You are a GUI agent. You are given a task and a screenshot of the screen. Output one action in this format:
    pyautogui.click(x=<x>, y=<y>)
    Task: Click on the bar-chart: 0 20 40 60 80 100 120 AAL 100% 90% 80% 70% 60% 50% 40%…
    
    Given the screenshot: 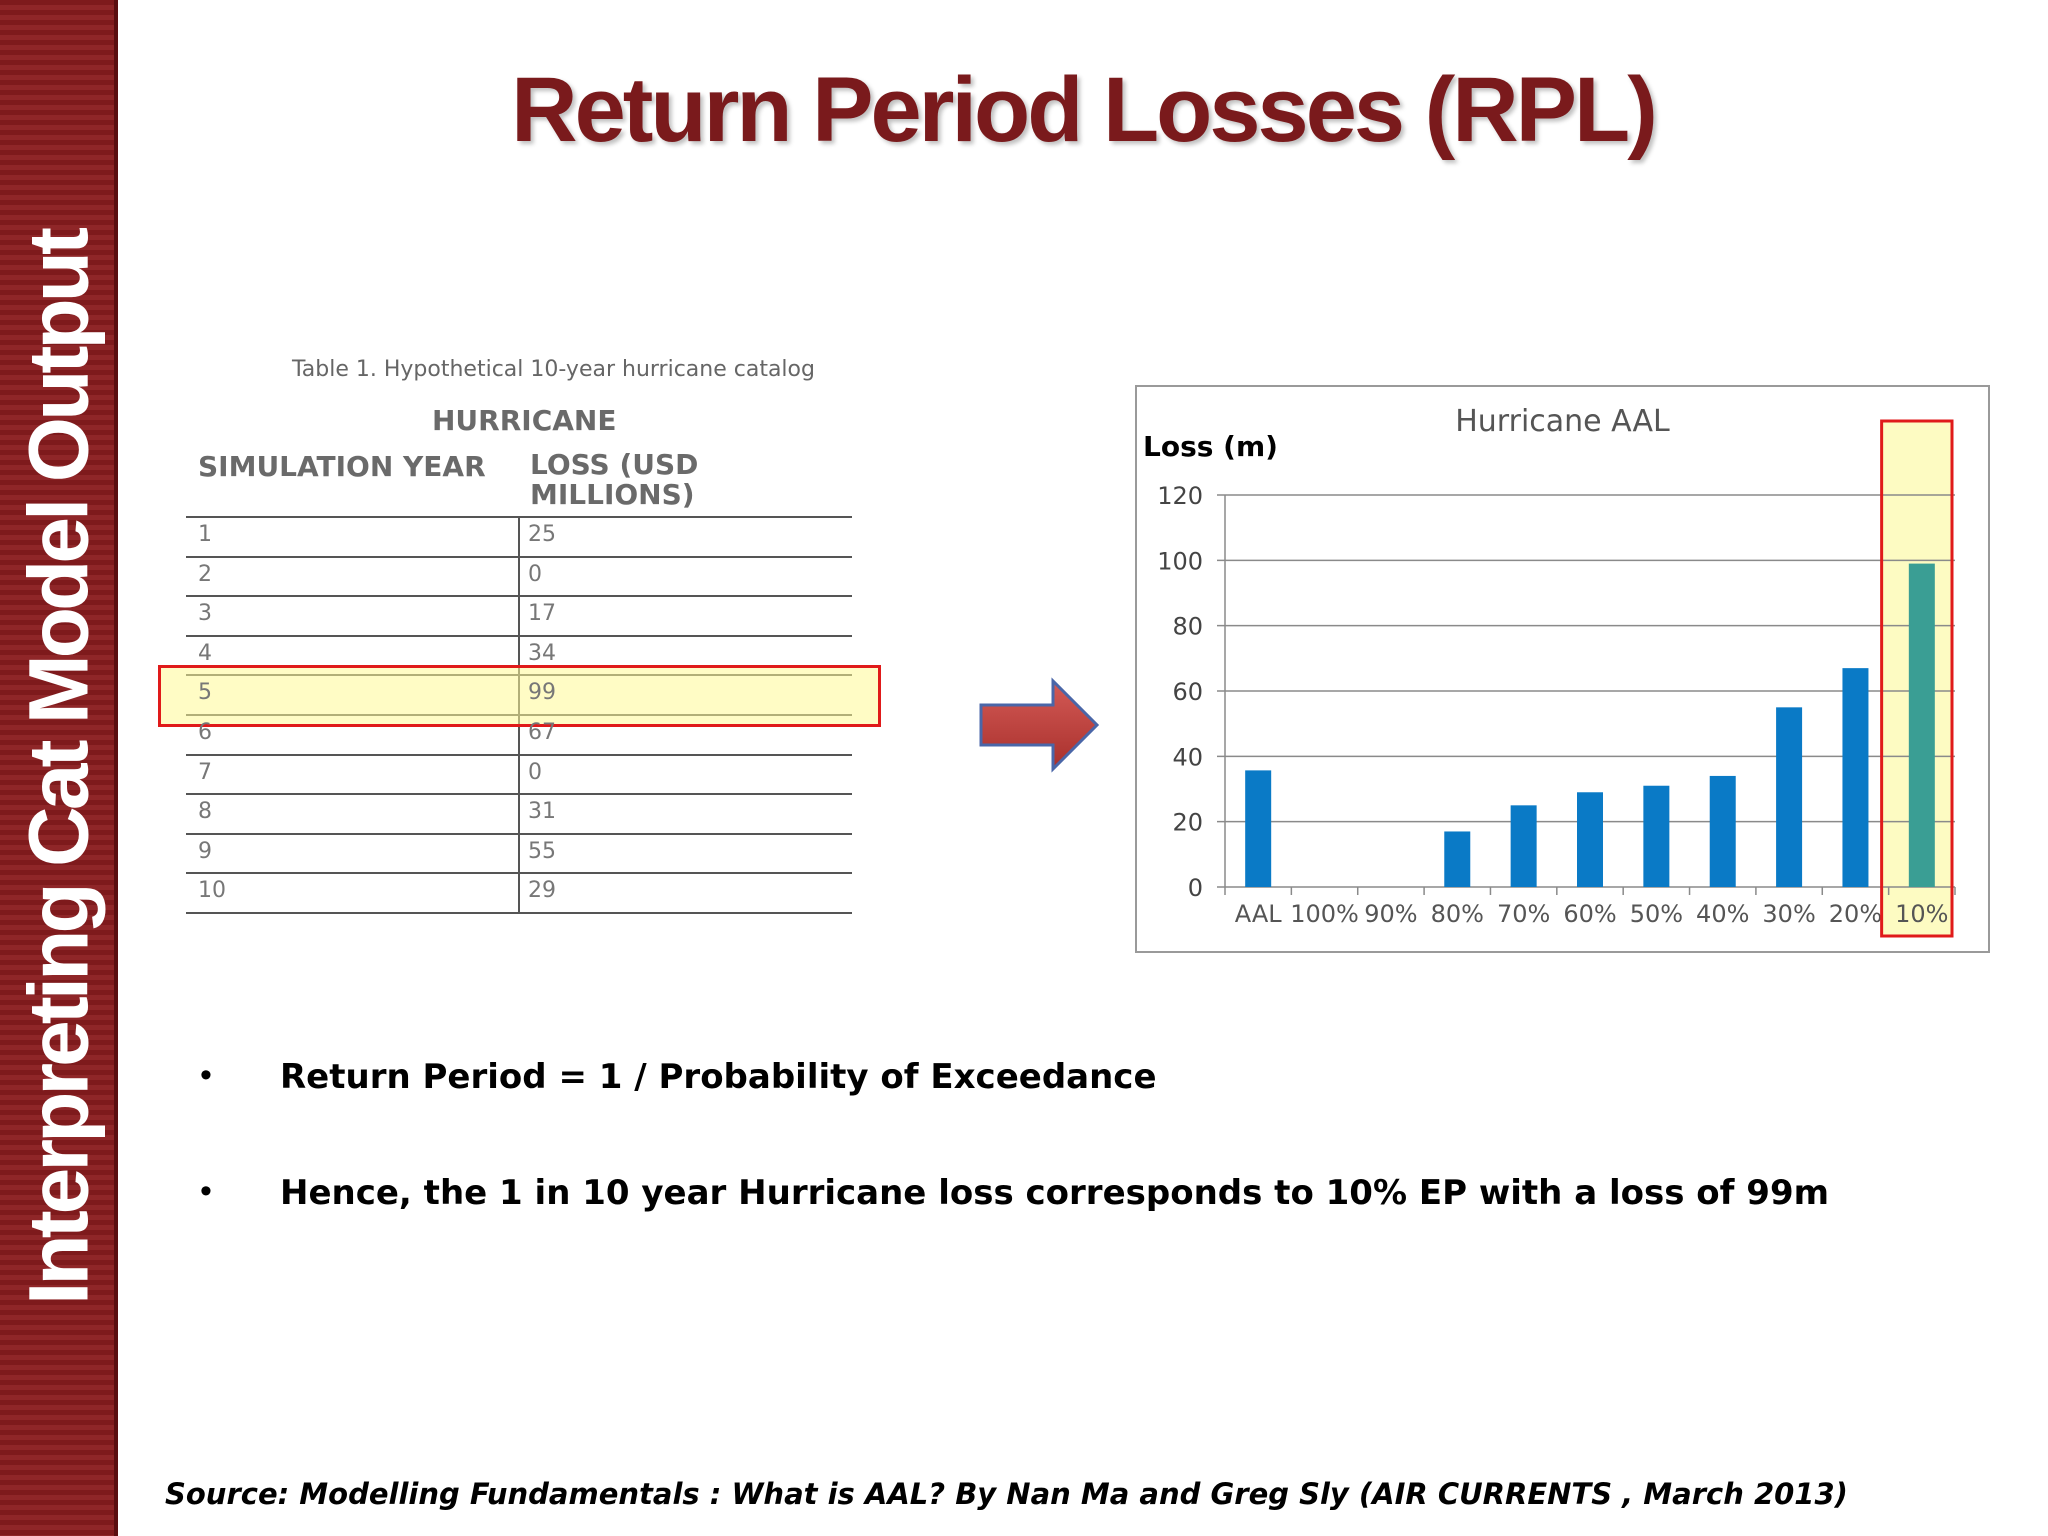 What is the action you would take?
    pyautogui.click(x=1556, y=678)
    